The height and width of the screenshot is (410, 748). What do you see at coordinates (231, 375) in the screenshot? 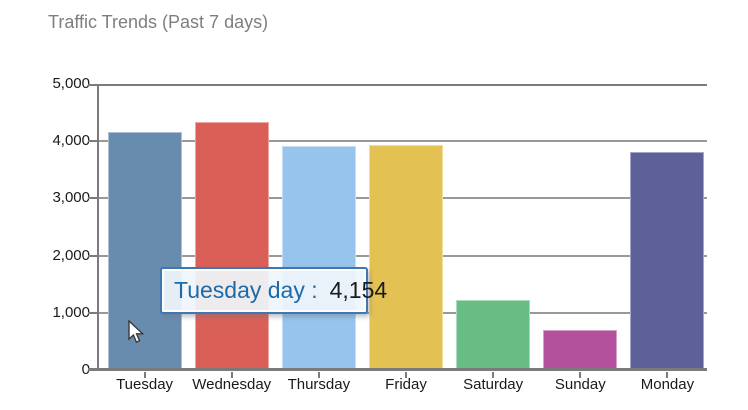
I see `x-tick-wednesday` at bounding box center [231, 375].